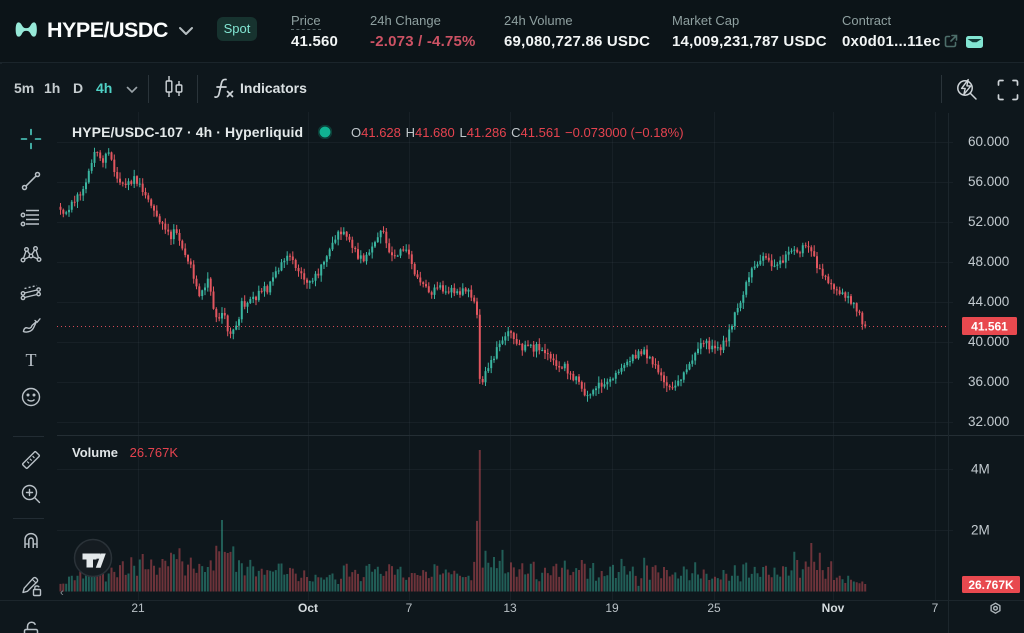 The image size is (1024, 633). Describe the element at coordinates (138, 608) in the screenshot. I see `svg-text: 21` at that location.